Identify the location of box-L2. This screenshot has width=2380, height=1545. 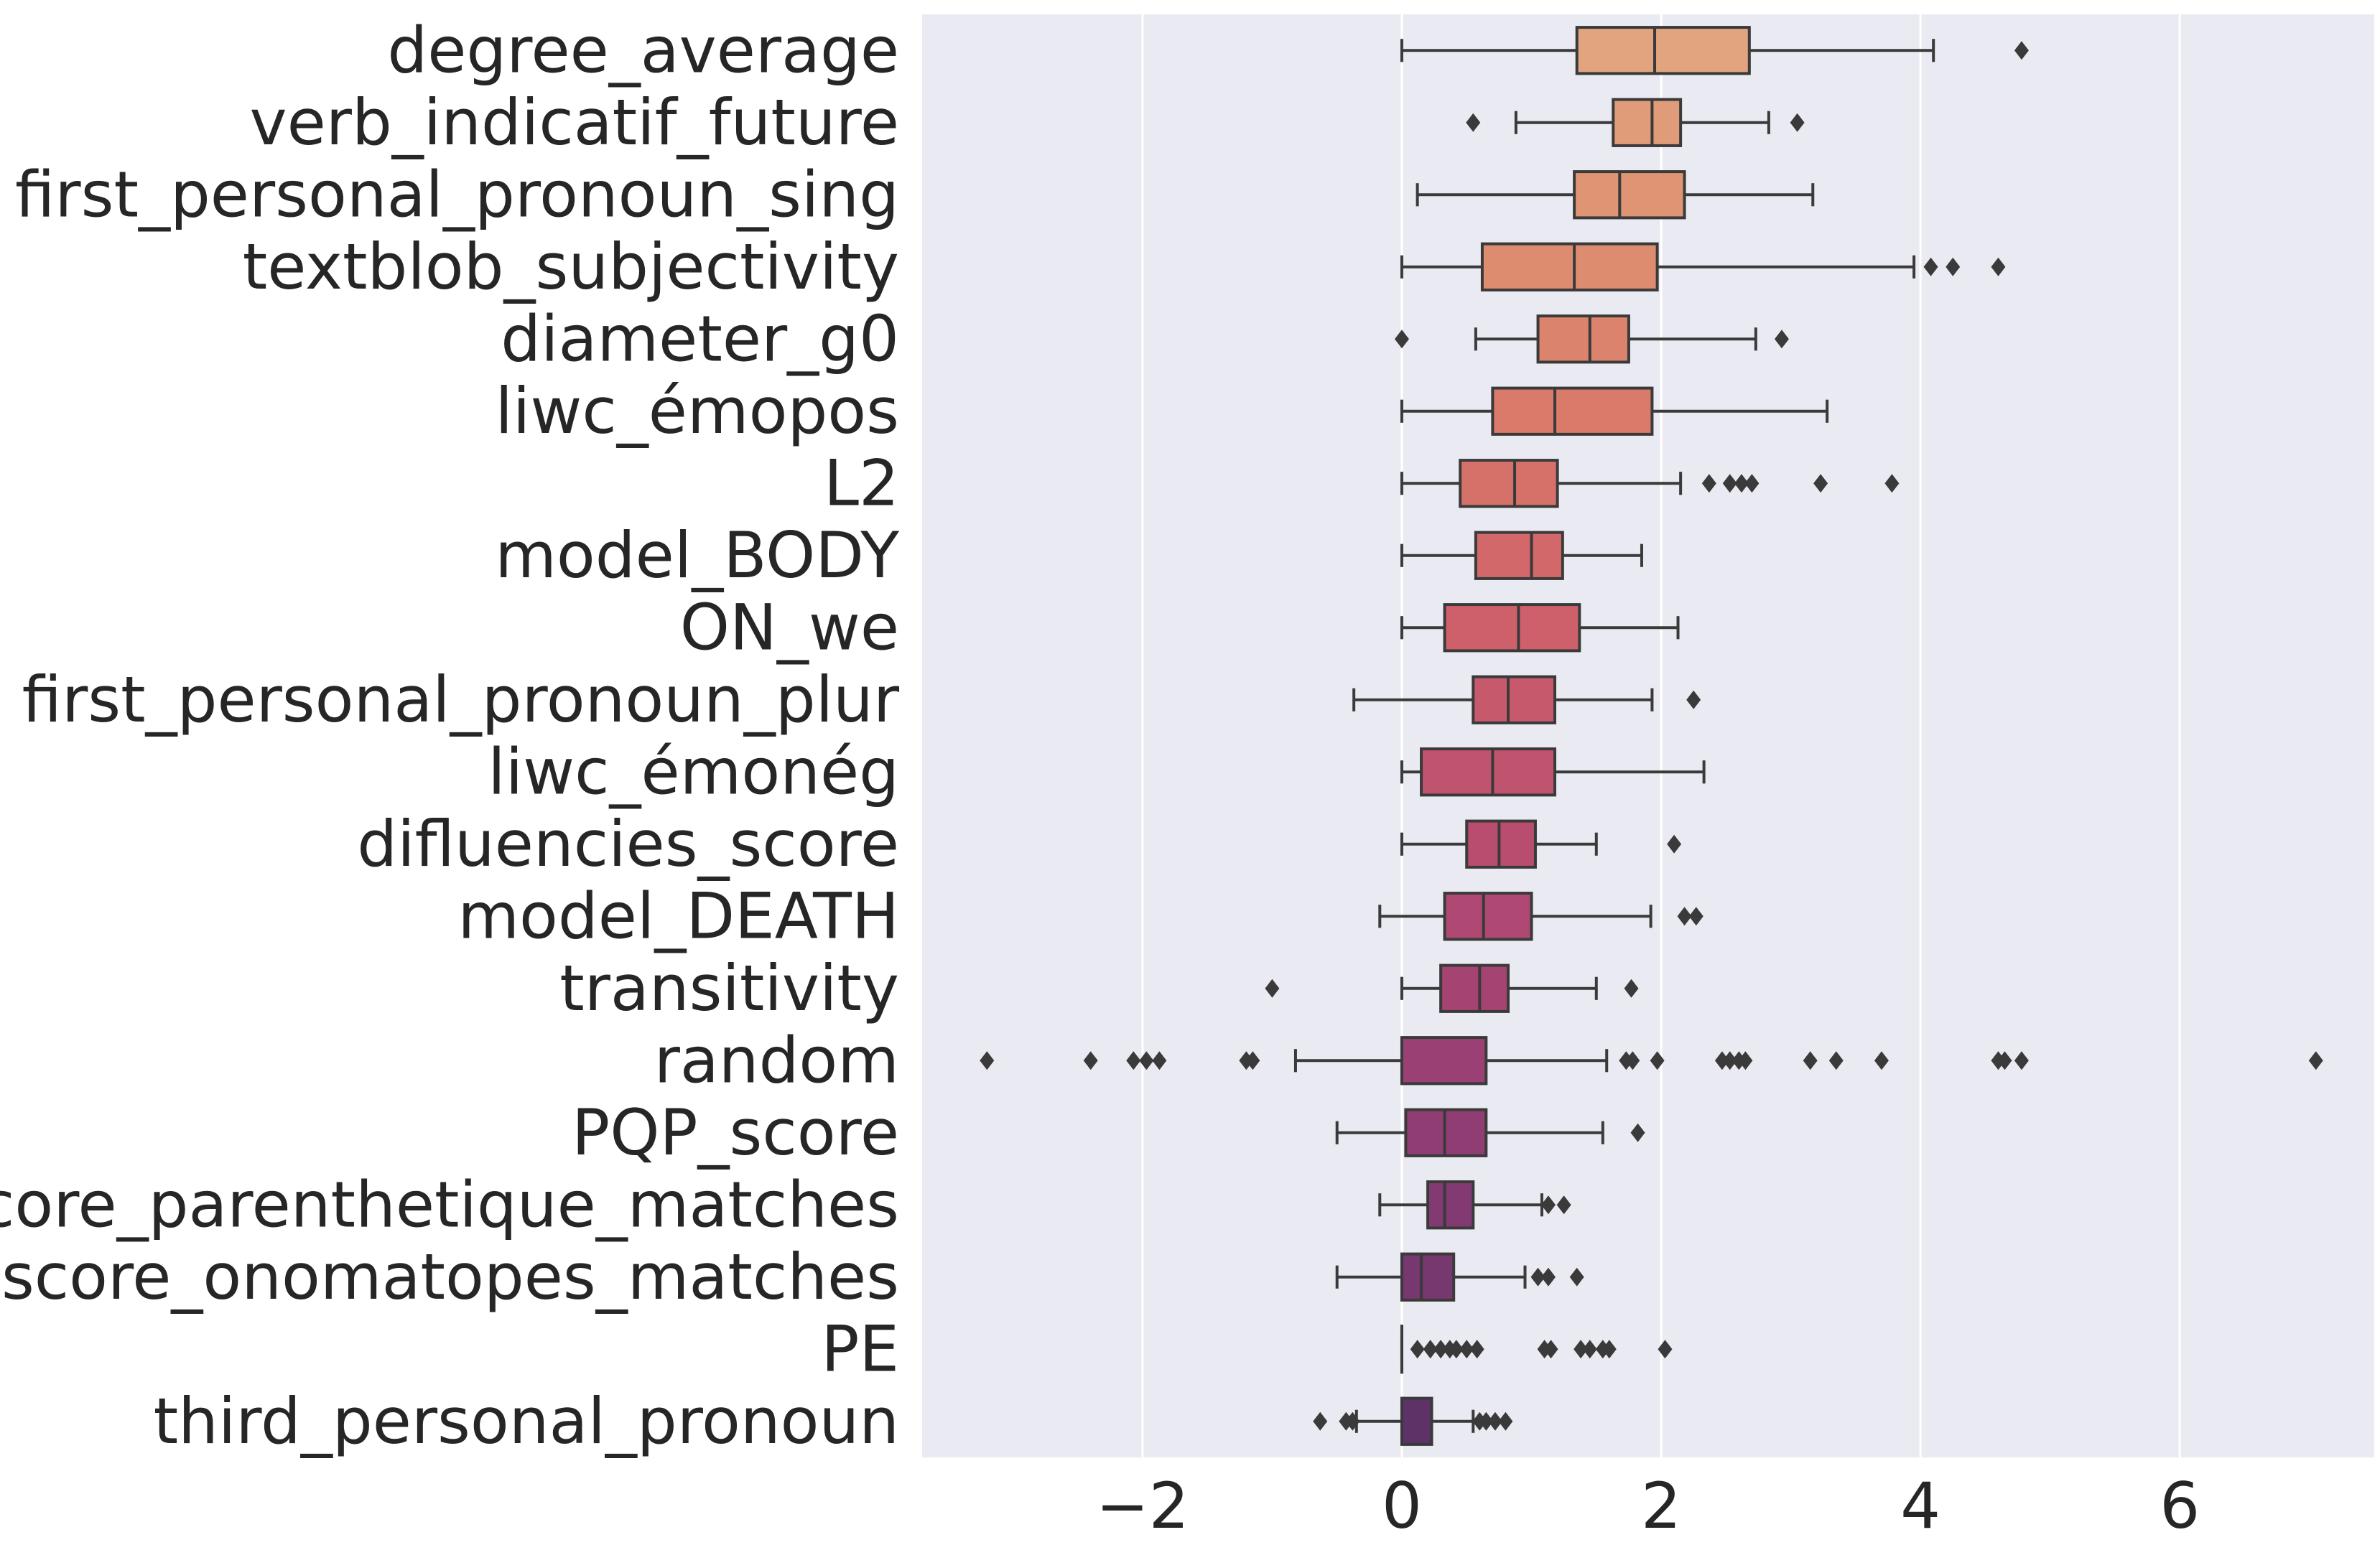
(1650, 484).